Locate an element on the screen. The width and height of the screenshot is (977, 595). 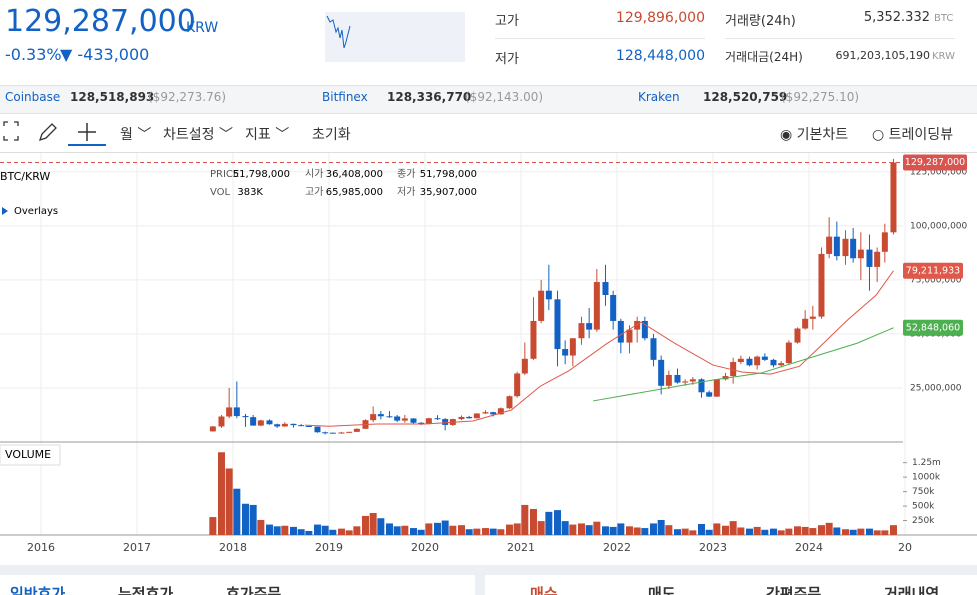
legend-label: PRICE is located at coordinates (224, 174).